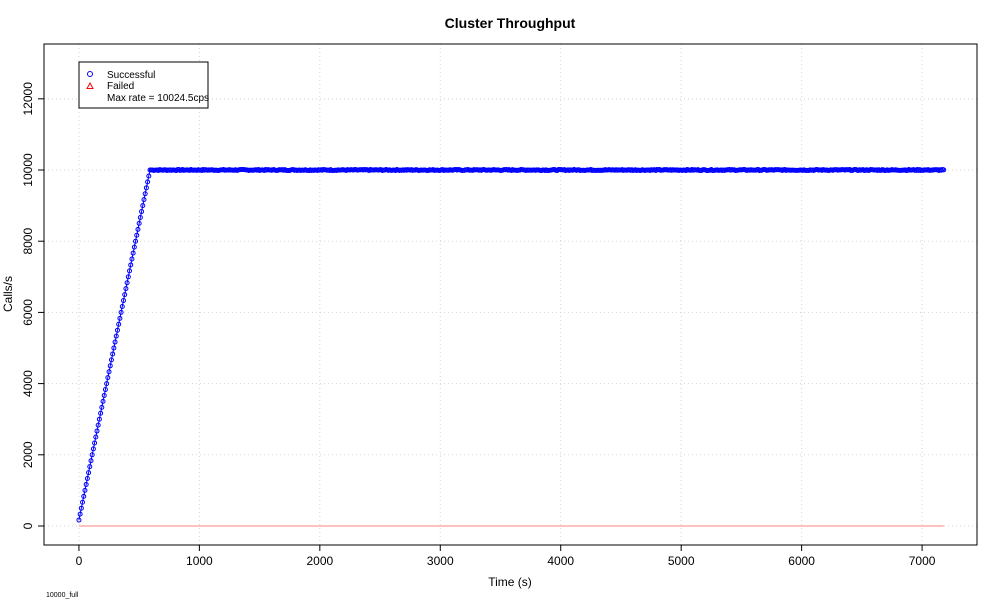 The image size is (1000, 605). I want to click on legend-box, so click(143, 85).